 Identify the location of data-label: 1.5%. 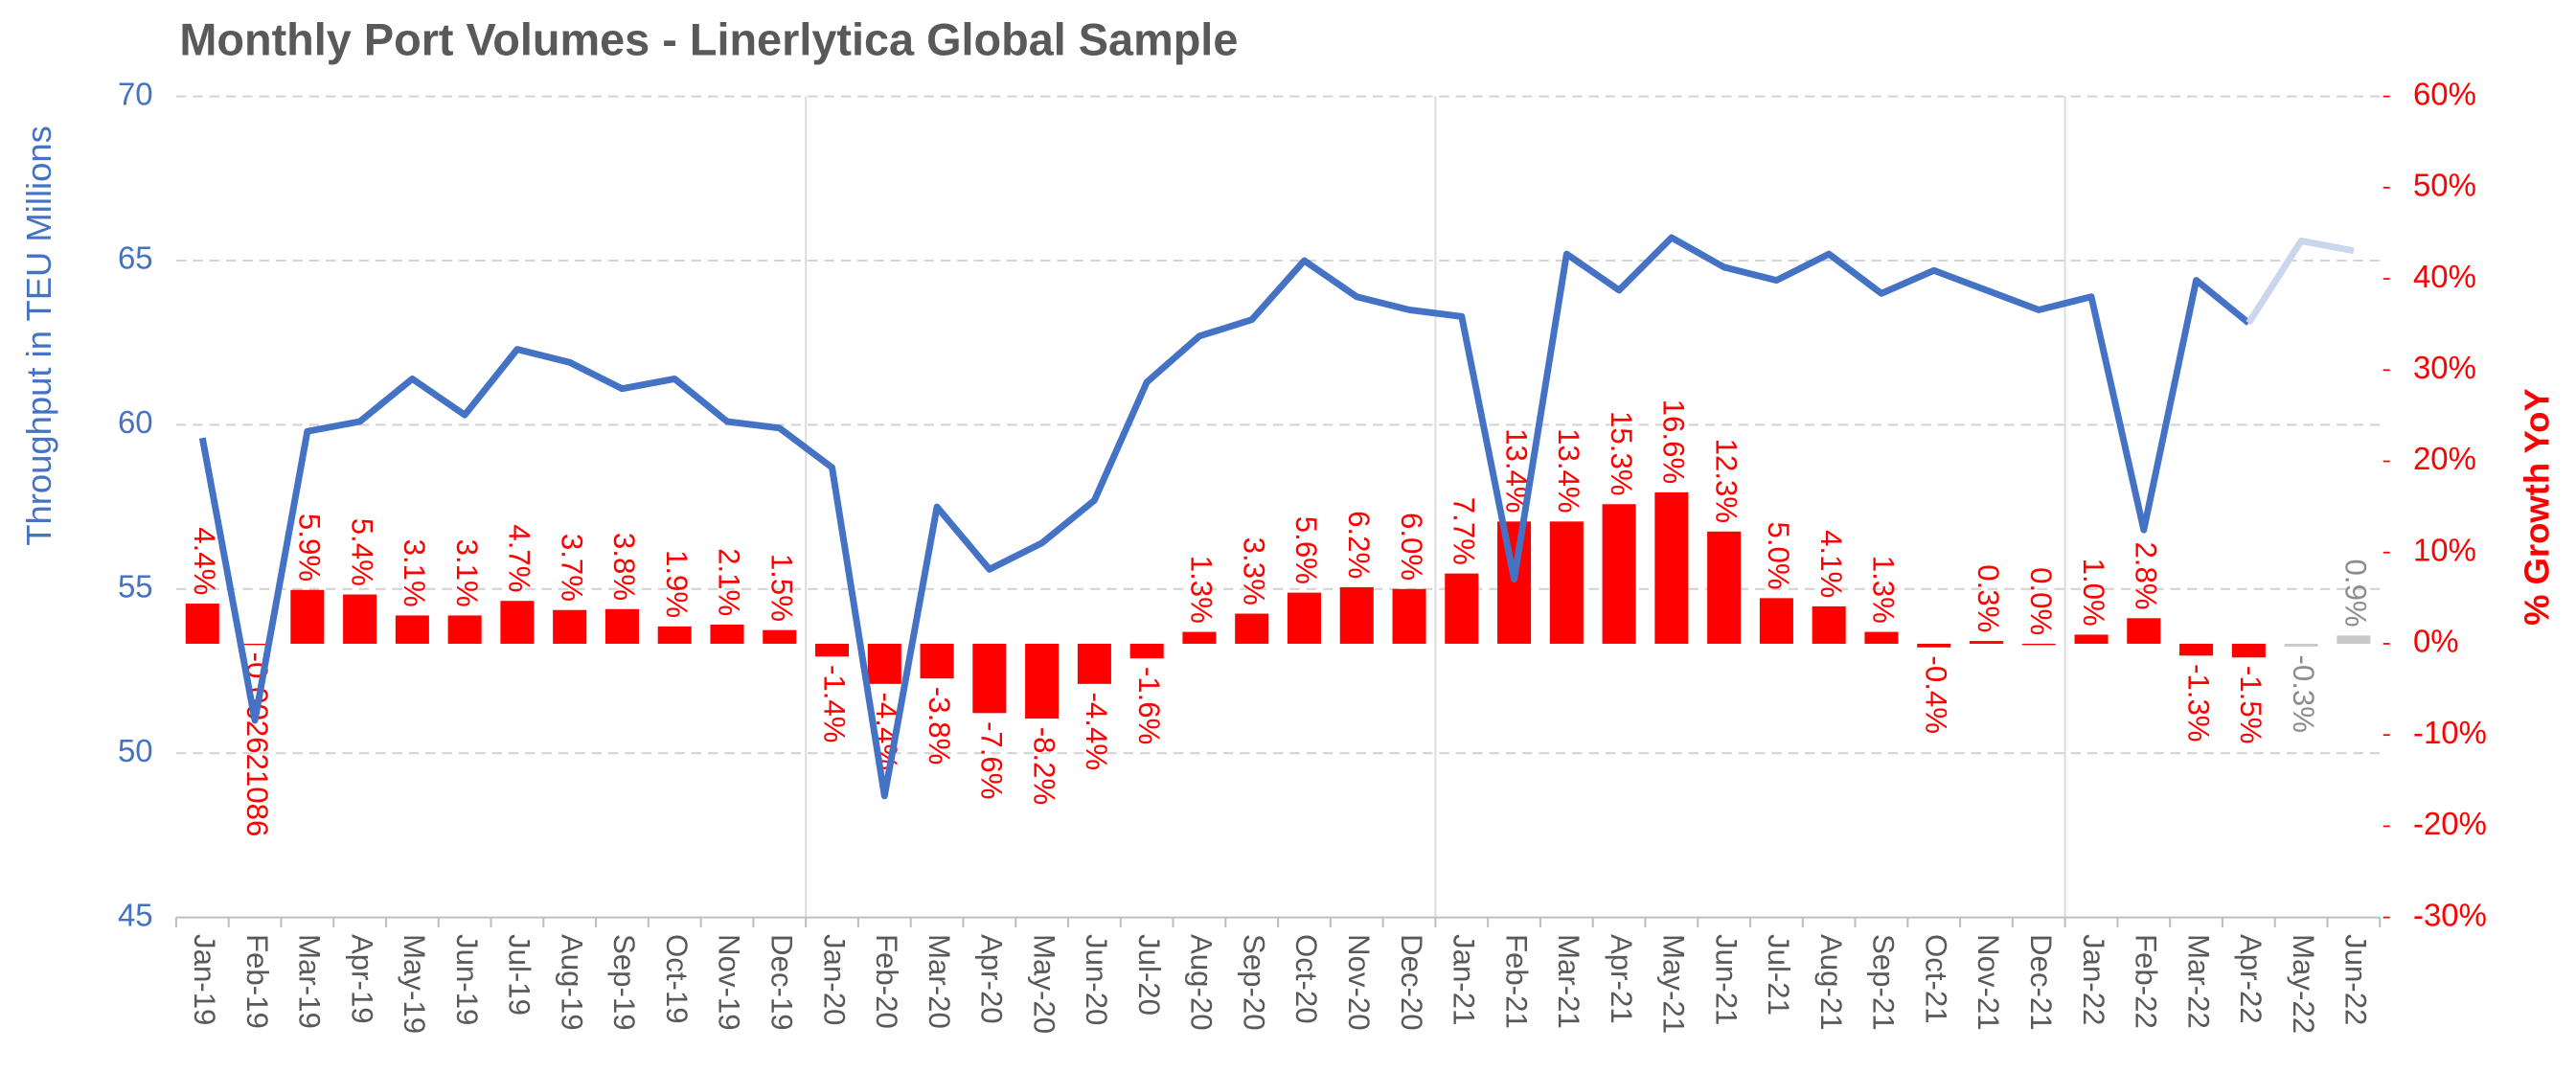
(782, 588).